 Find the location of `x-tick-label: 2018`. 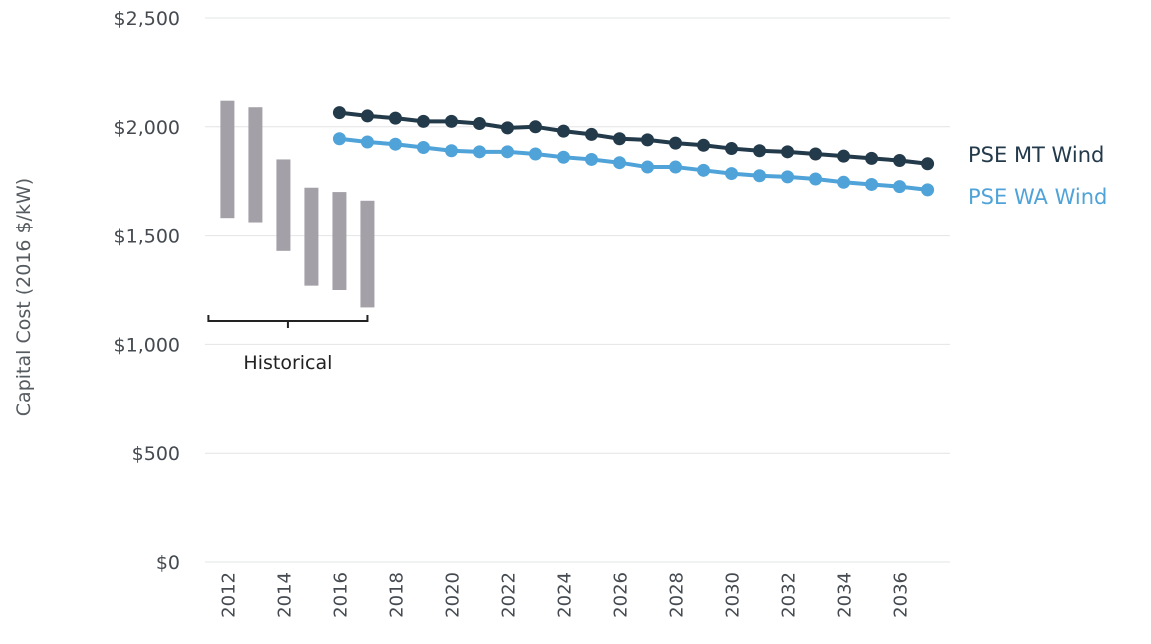

x-tick-label: 2018 is located at coordinates (396, 595).